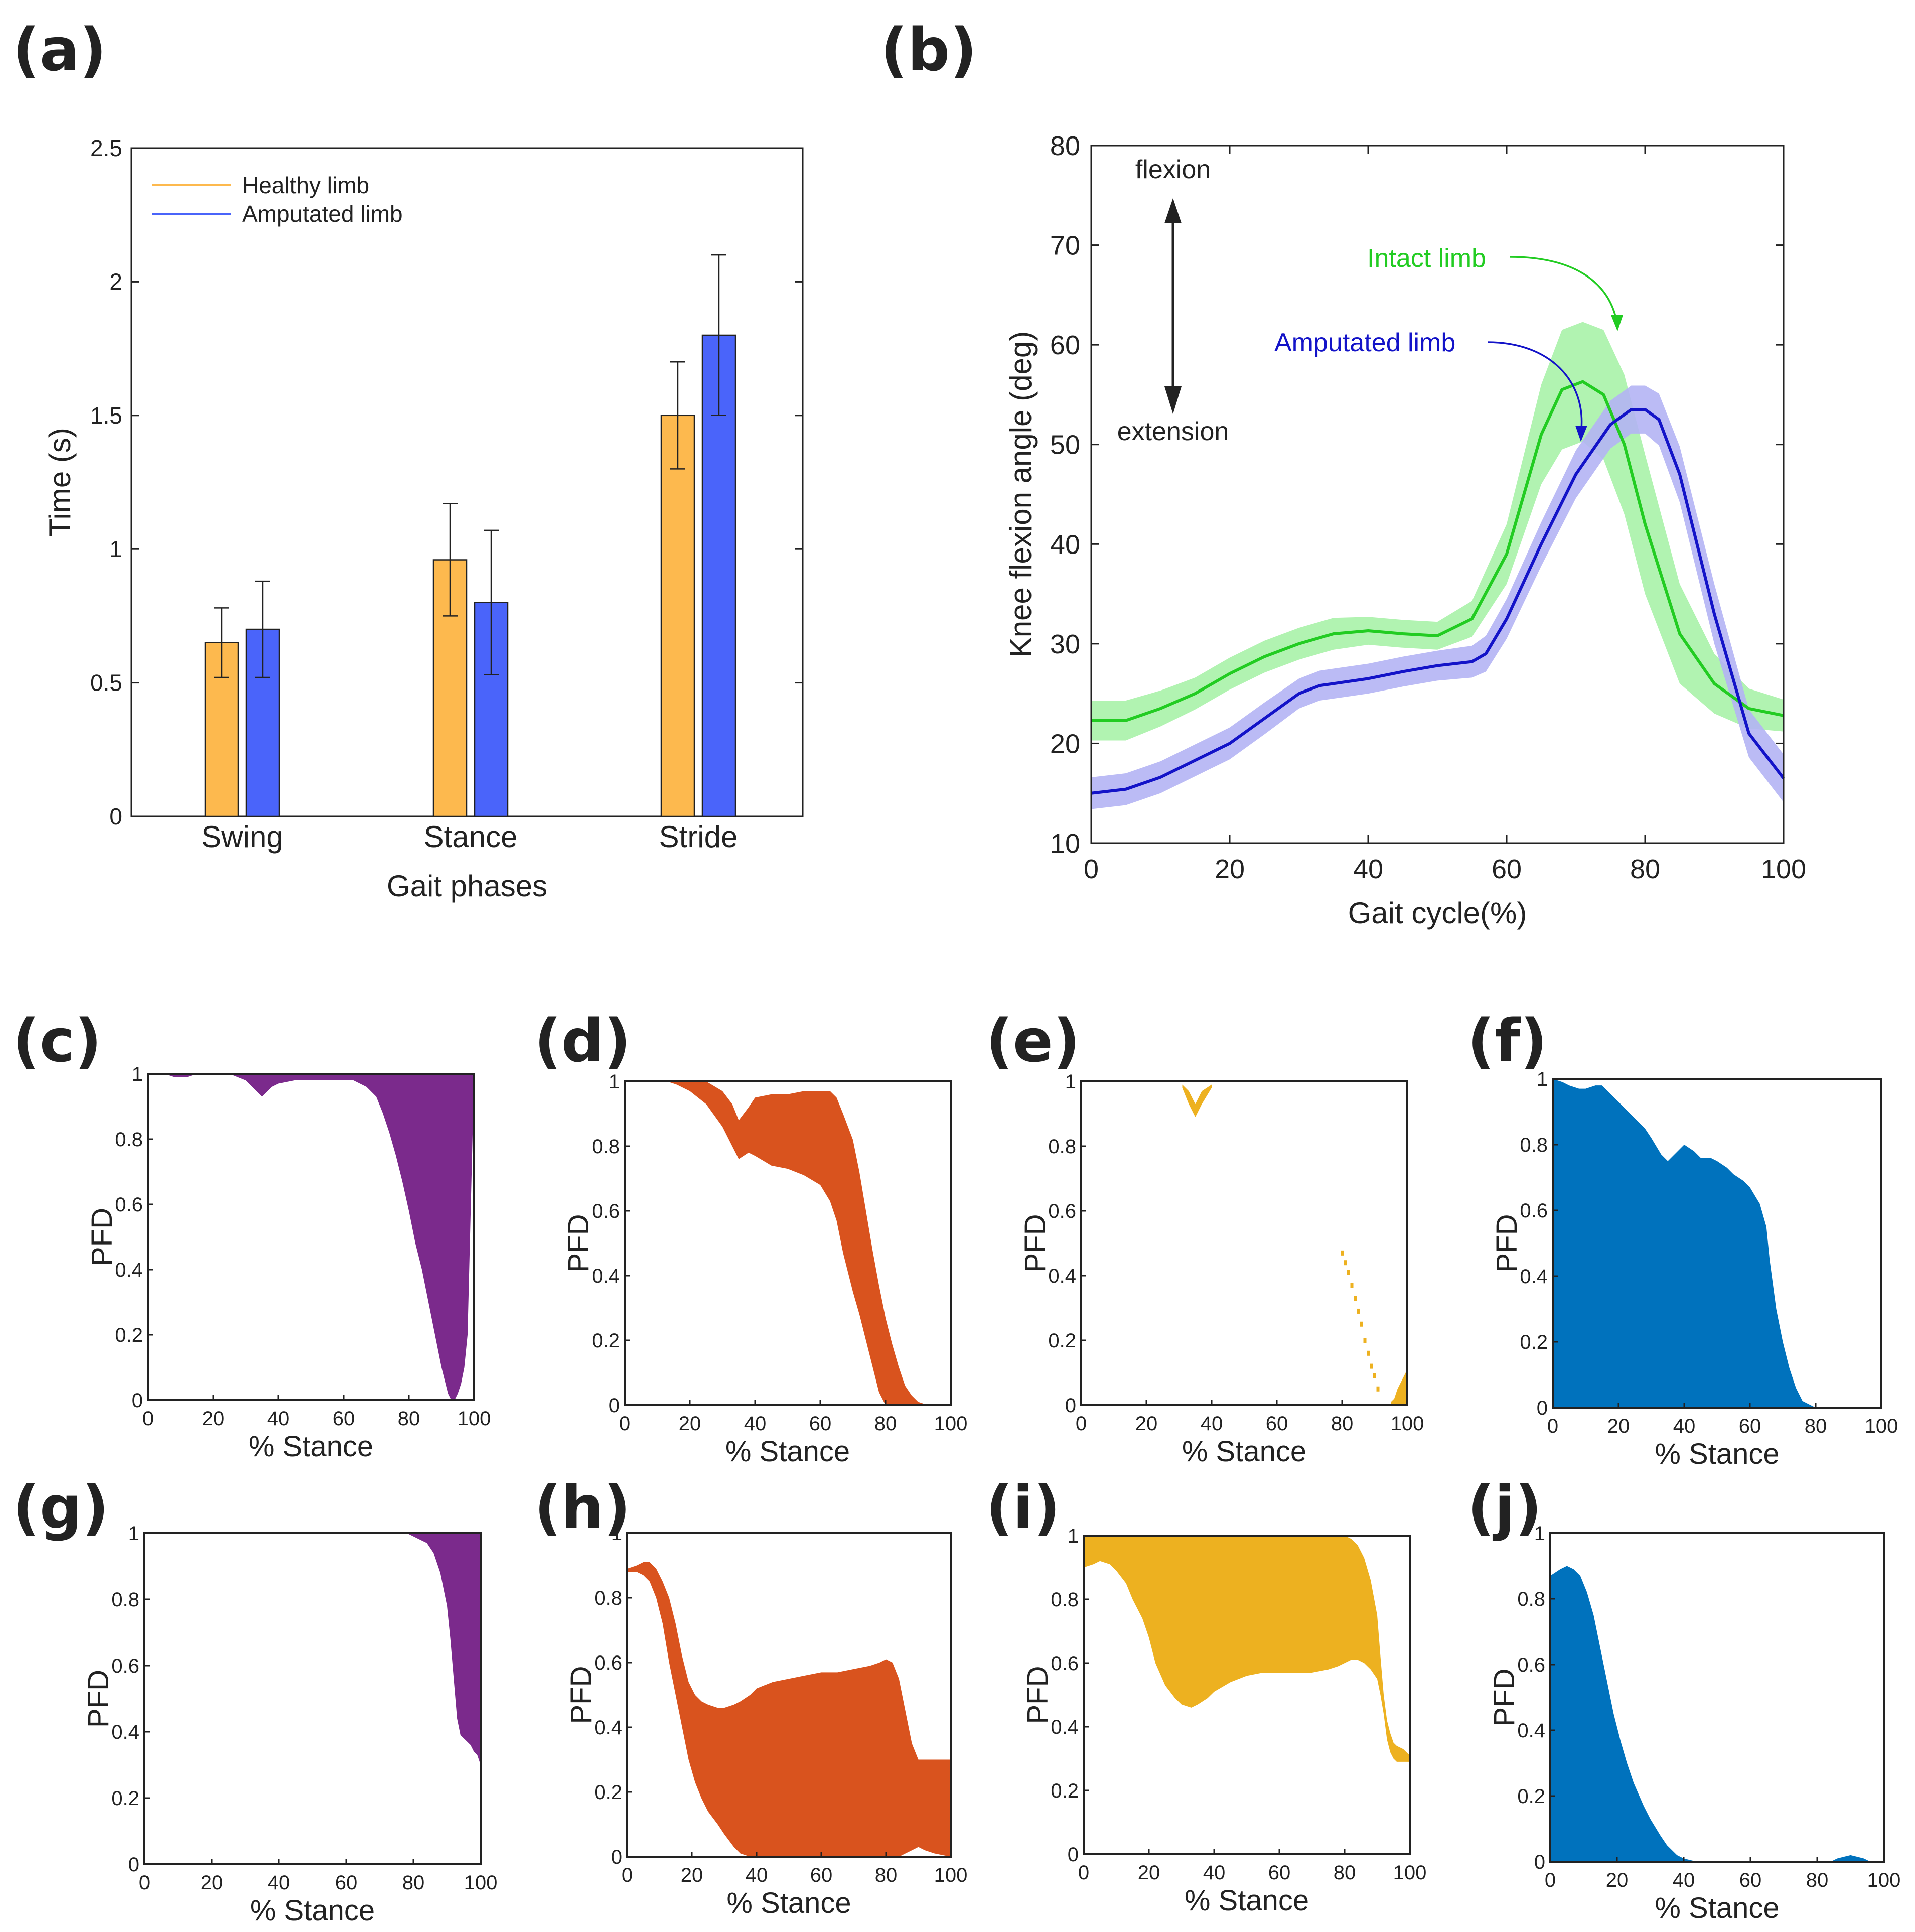  What do you see at coordinates (242, 837) in the screenshot?
I see `chart-a-xtick-label: Swing` at bounding box center [242, 837].